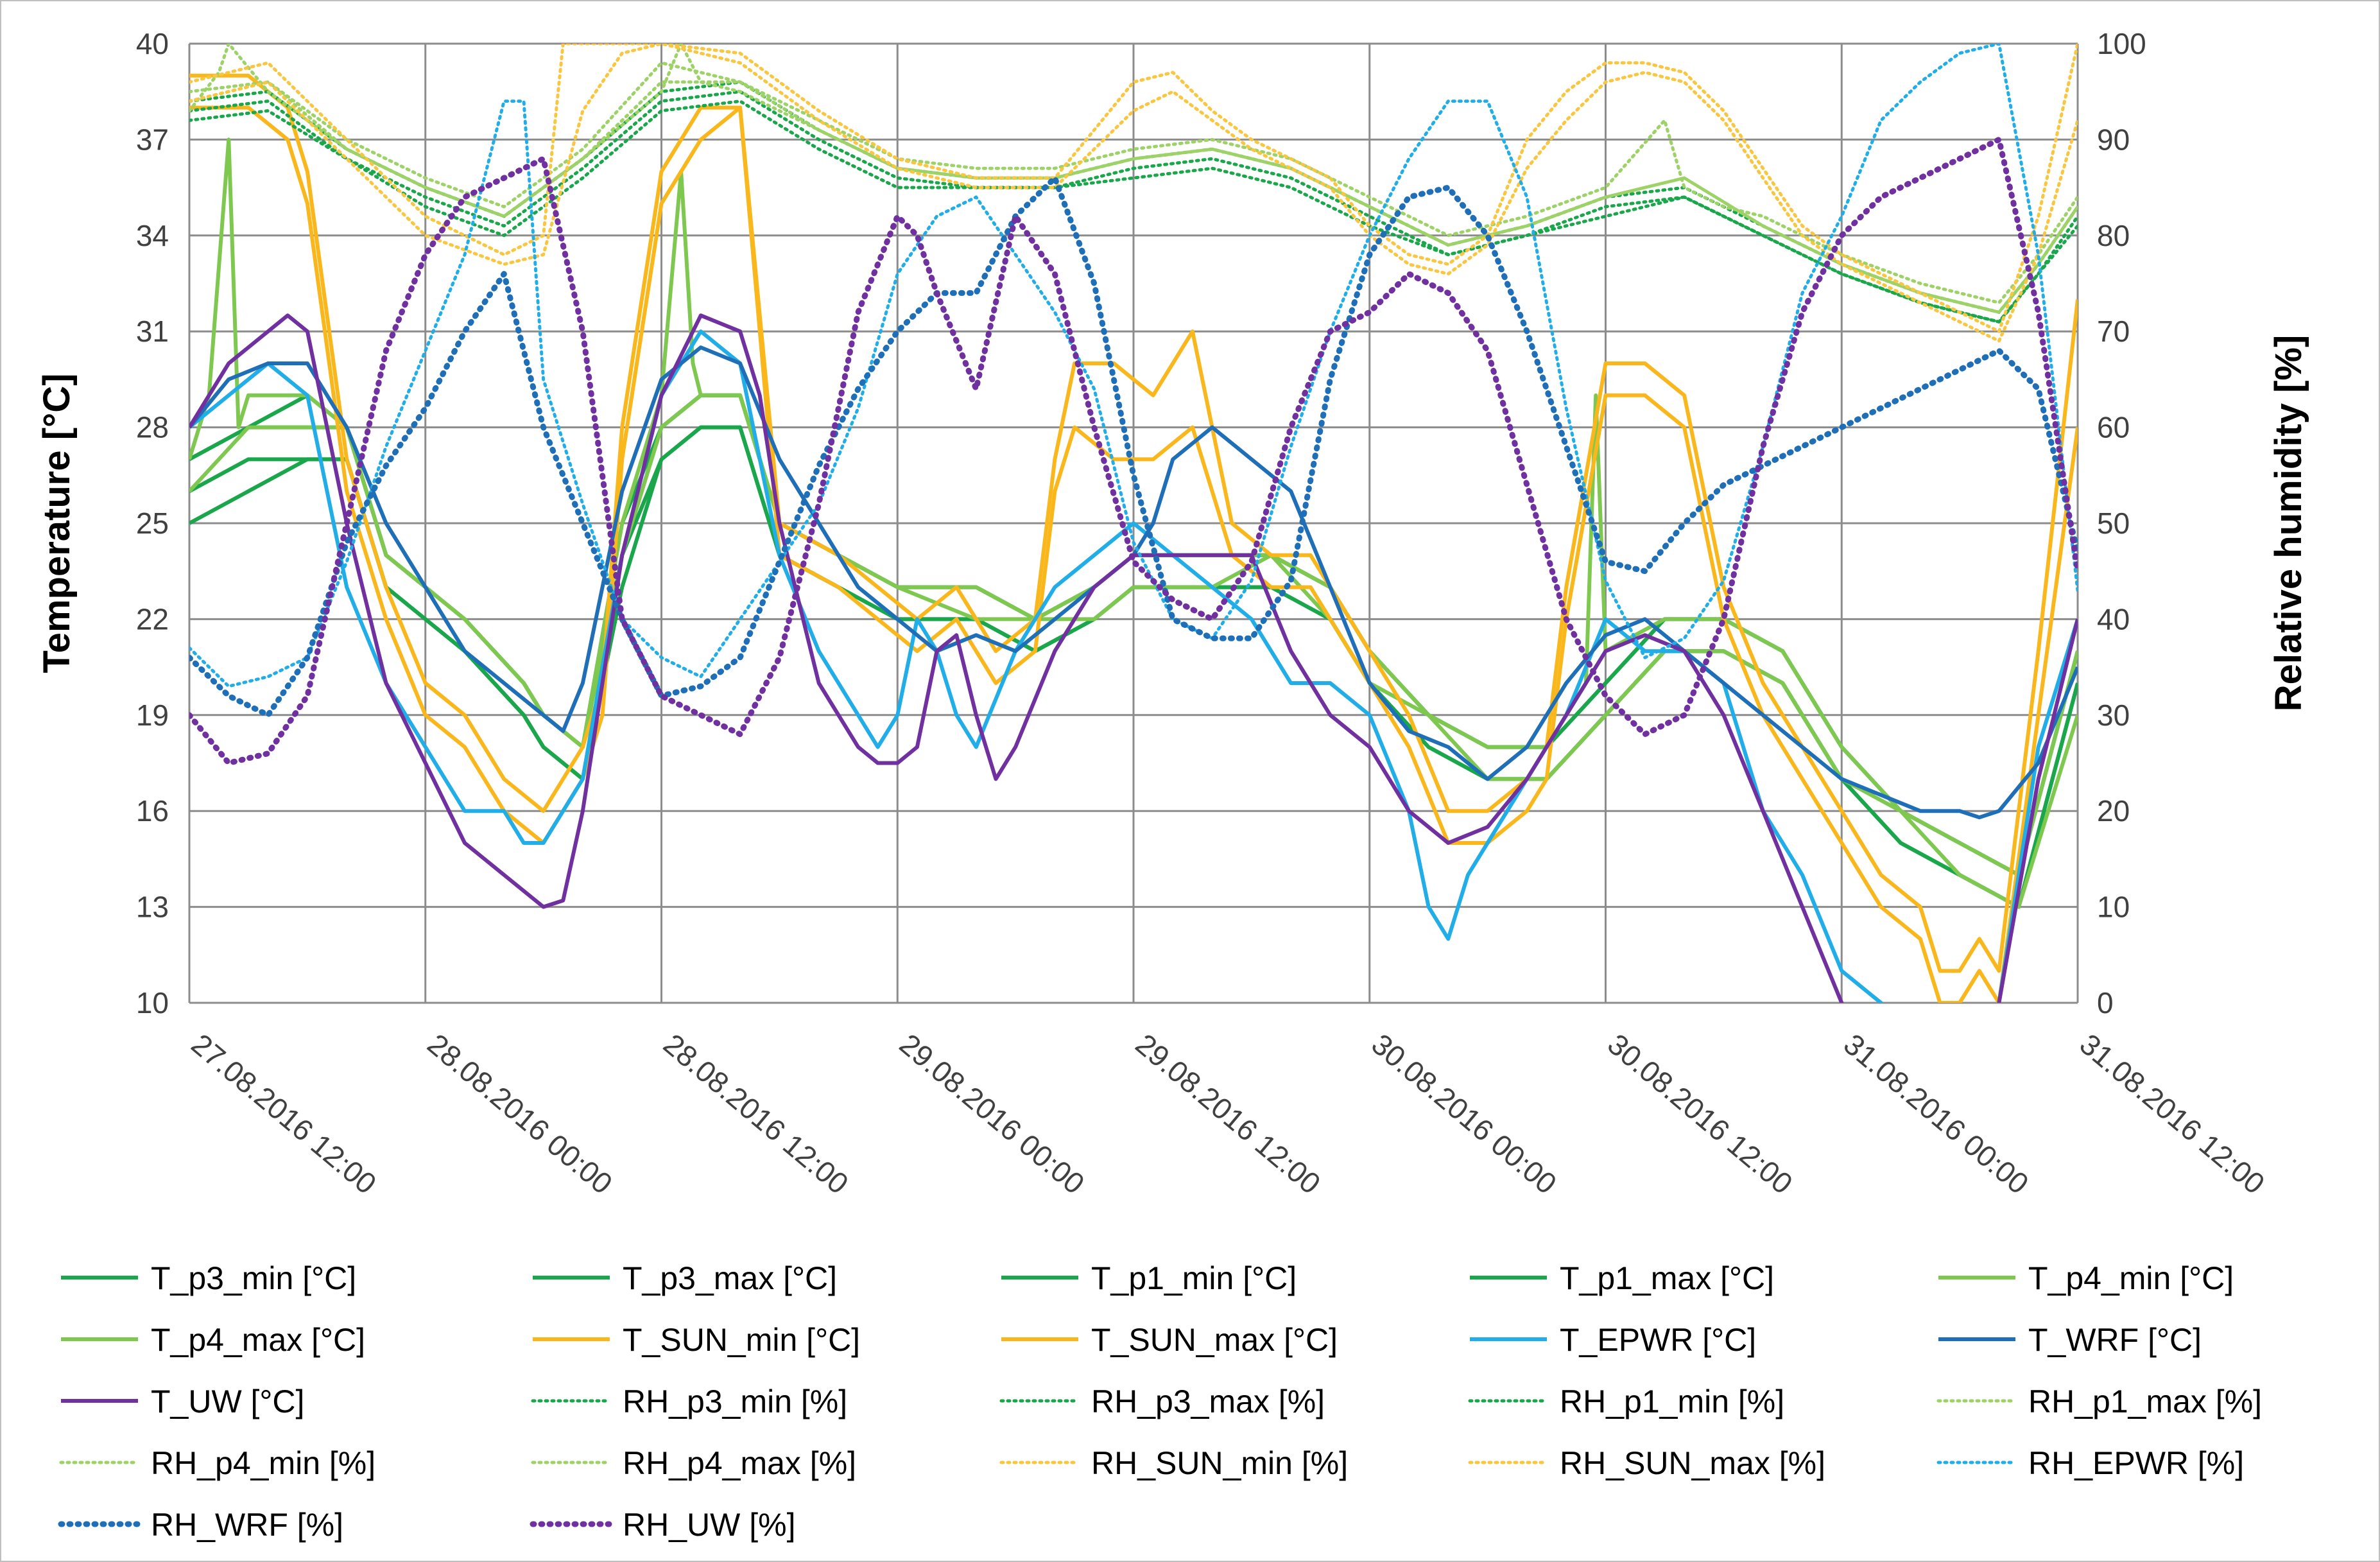 The image size is (2380, 1562). Describe the element at coordinates (152, 139) in the screenshot. I see `y-tick-label: 37` at that location.